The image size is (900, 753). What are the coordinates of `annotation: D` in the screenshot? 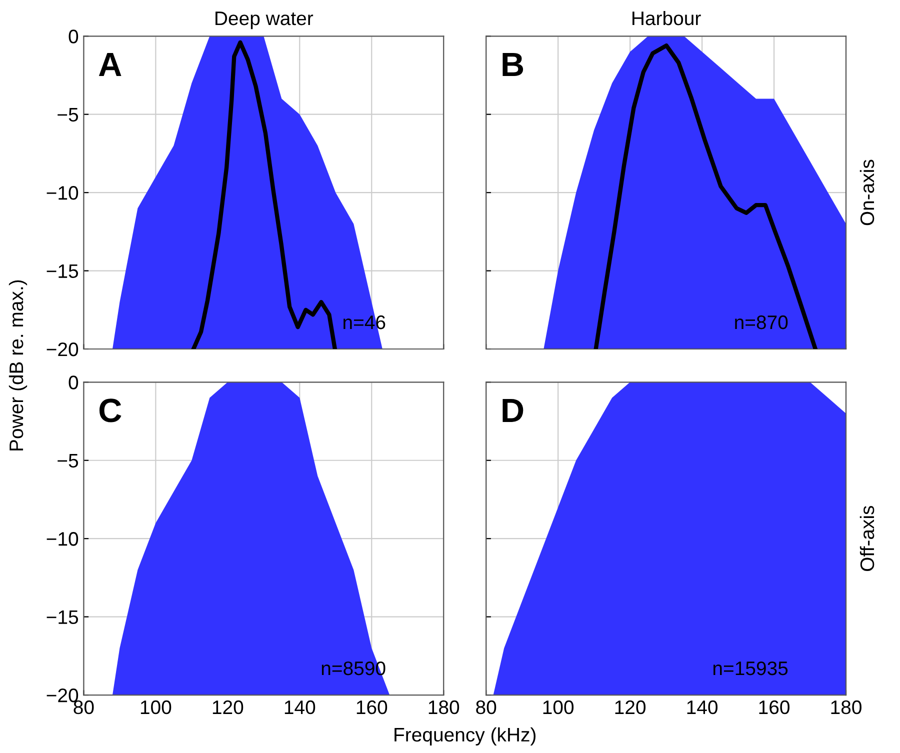 It's located at (513, 410).